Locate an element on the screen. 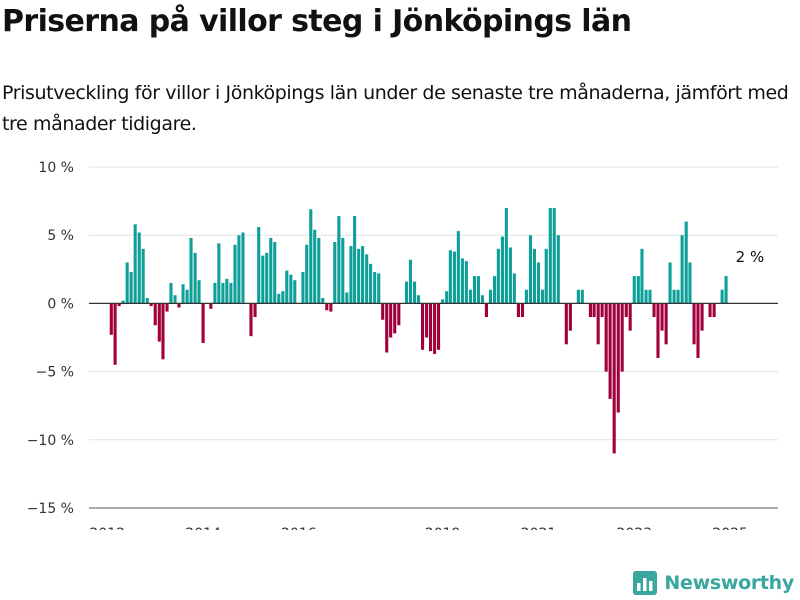  y-tick-label: 5 % is located at coordinates (60, 236).